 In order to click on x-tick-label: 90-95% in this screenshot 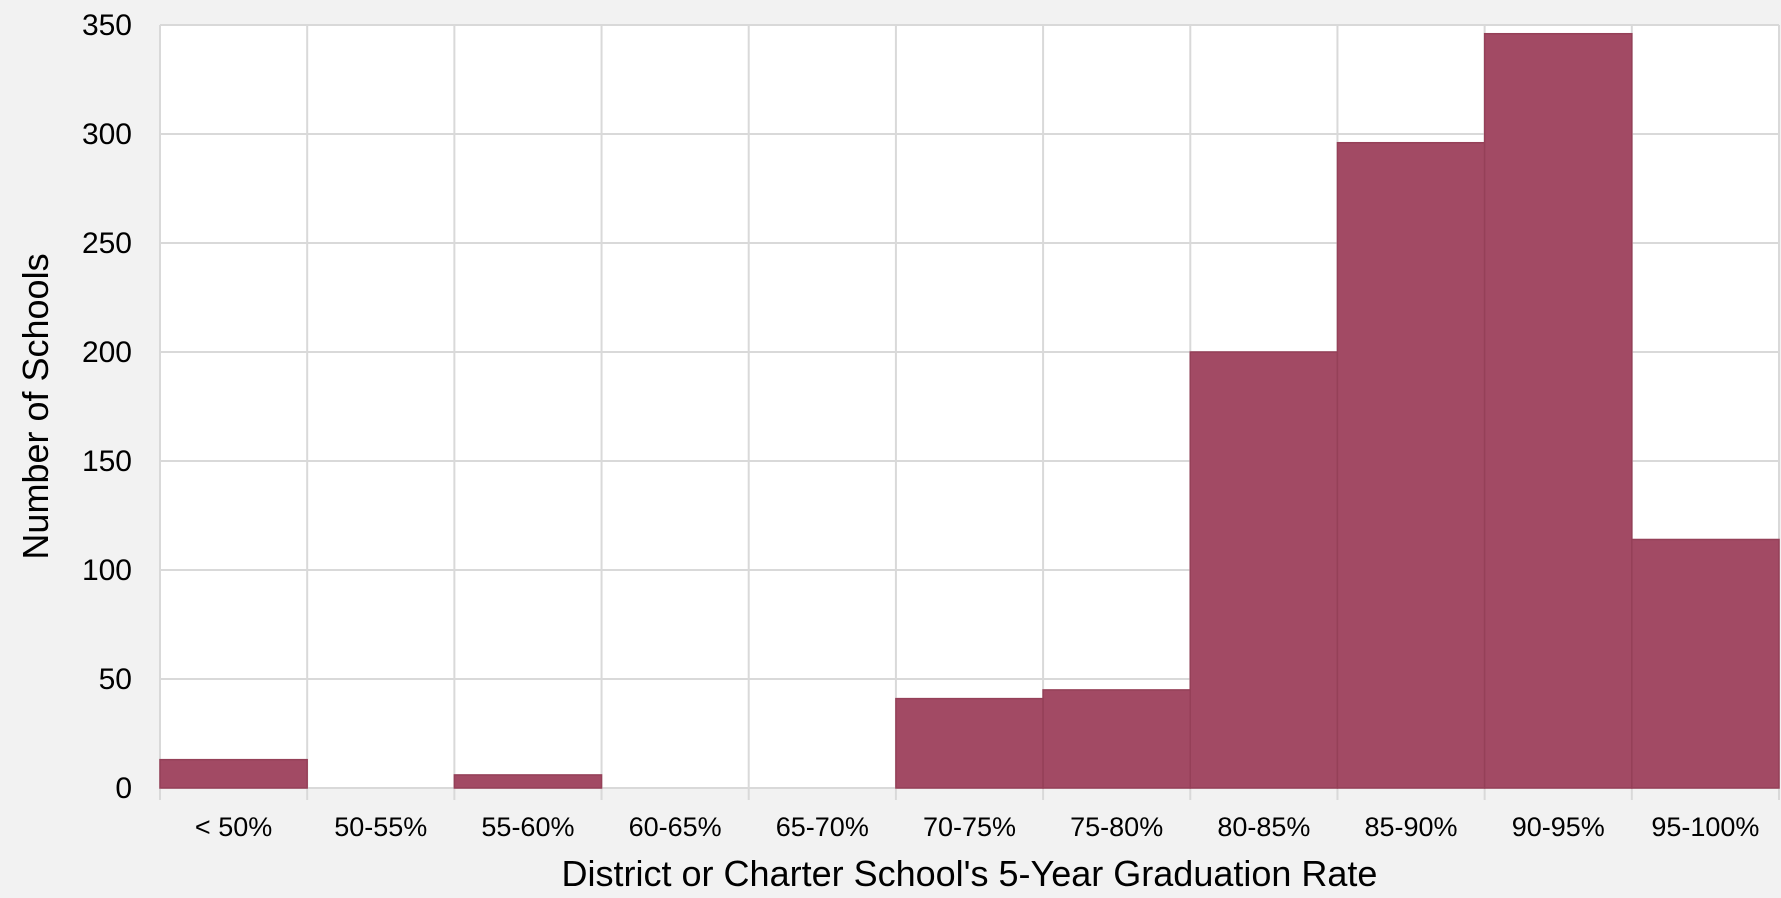, I will do `click(1558, 827)`.